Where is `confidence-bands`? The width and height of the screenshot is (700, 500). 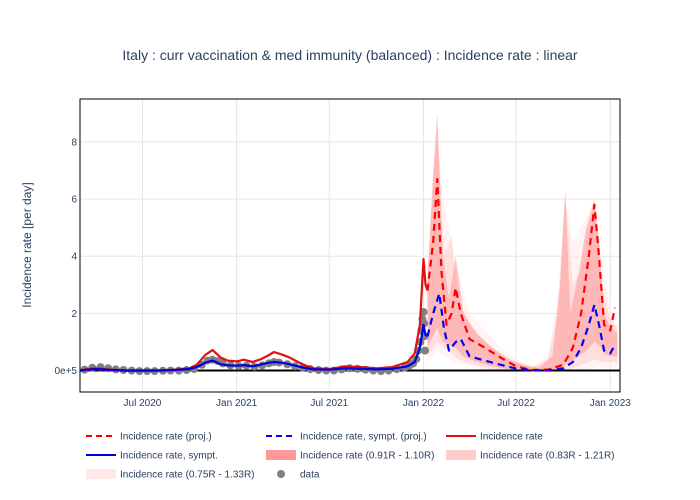 confidence-bands is located at coordinates (522, 242).